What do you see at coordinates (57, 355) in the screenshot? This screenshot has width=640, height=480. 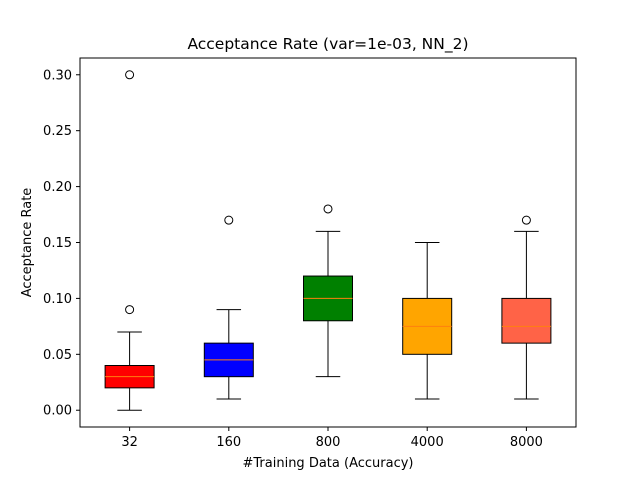 I see `y-tick-label: 0.05` at bounding box center [57, 355].